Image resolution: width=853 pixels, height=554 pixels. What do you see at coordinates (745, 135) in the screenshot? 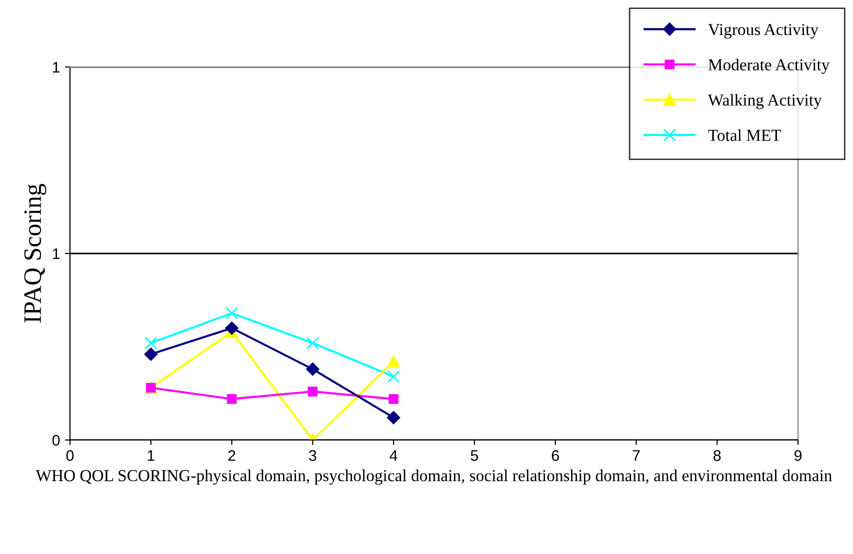
I see `legend-label: Total MET` at bounding box center [745, 135].